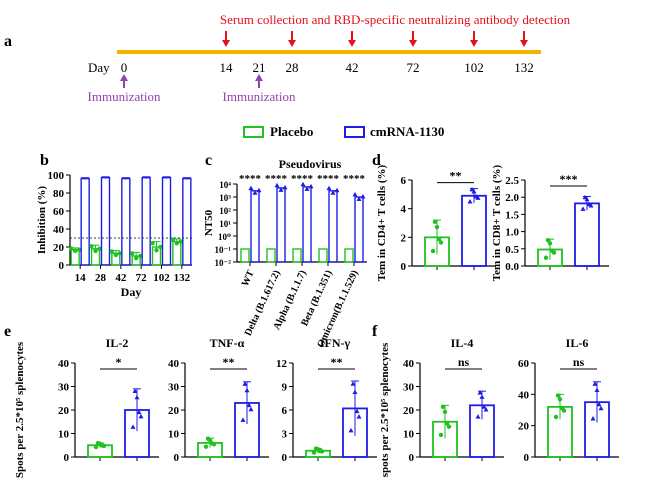 This screenshot has width=653, height=499. Describe the element at coordinates (343, 131) in the screenshot. I see `legend: Placebo cmRNA-1130` at that location.